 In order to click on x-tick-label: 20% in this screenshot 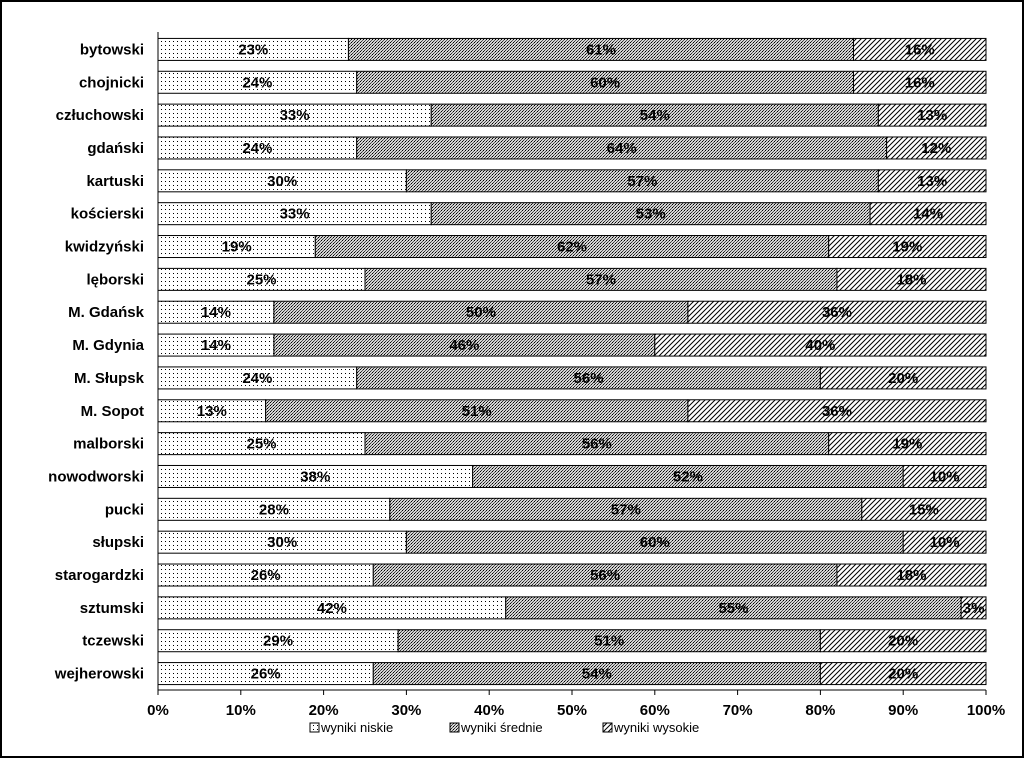, I will do `click(324, 710)`.